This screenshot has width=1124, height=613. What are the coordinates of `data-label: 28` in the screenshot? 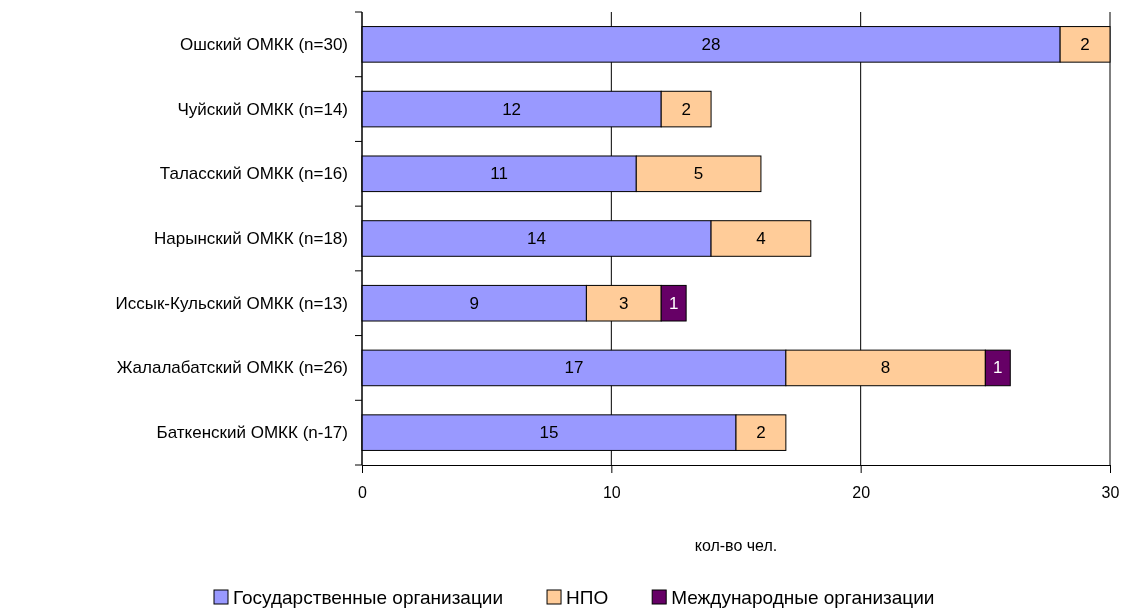 It's located at (711, 44).